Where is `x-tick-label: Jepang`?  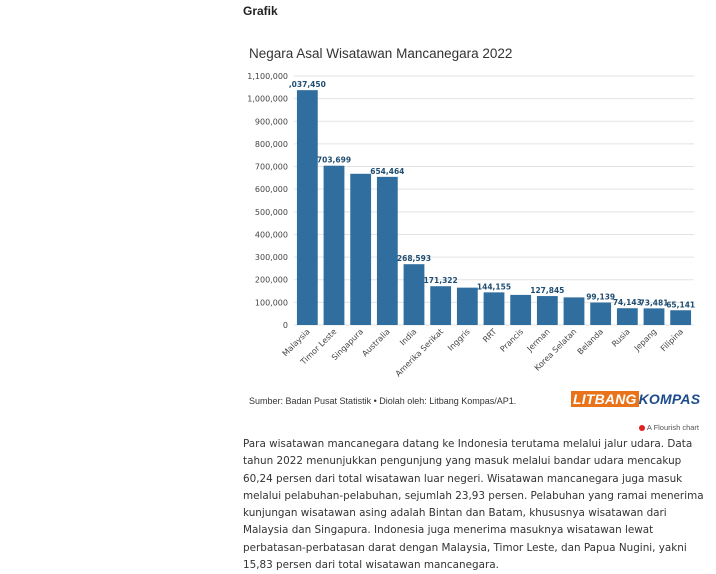
x-tick-label: Jepang is located at coordinates (645, 340).